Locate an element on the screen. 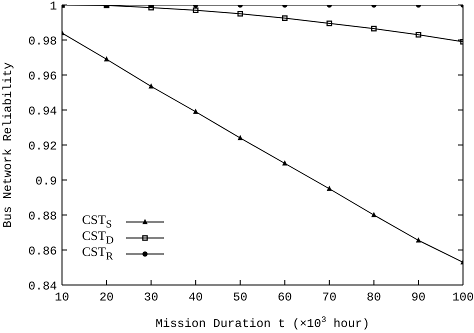 The height and width of the screenshot is (333, 474). y-tick-label: 0.98 is located at coordinates (42, 41).